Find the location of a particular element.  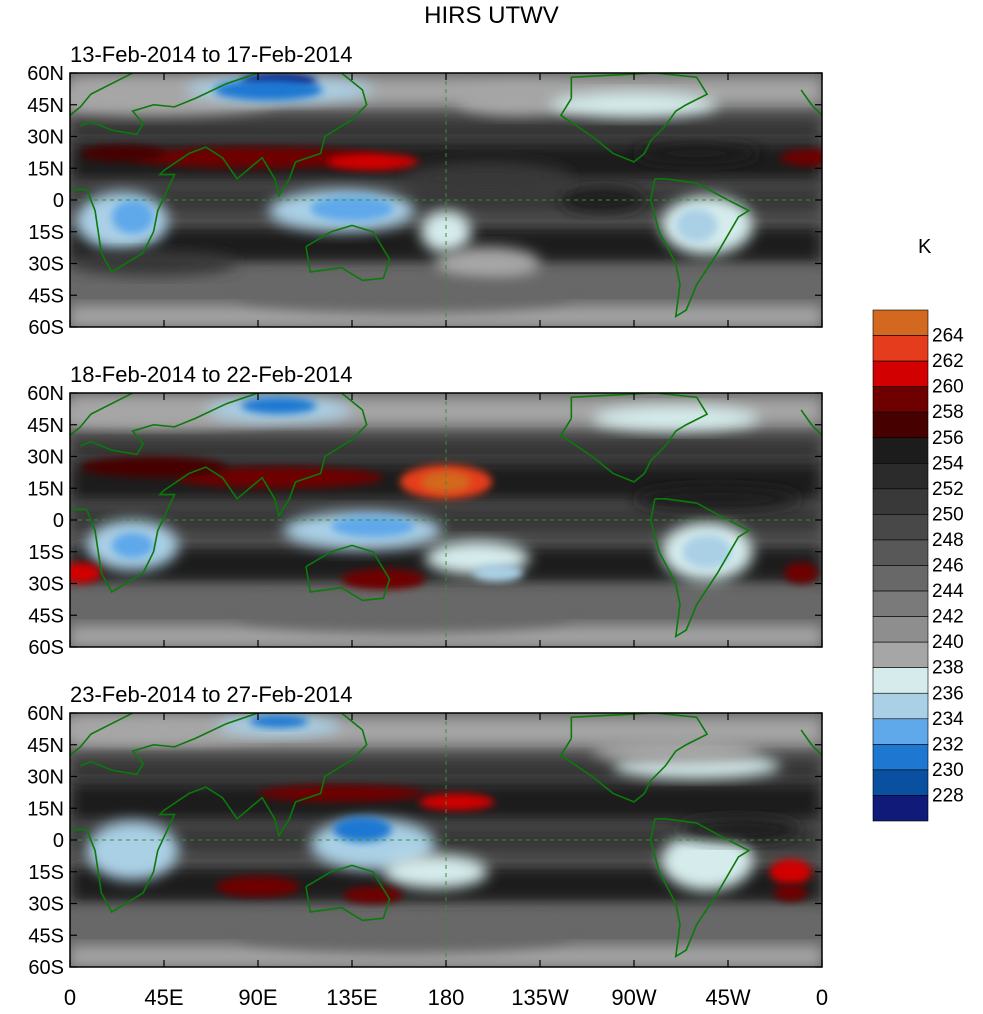

colorbar-label: 254 is located at coordinates (948, 463).